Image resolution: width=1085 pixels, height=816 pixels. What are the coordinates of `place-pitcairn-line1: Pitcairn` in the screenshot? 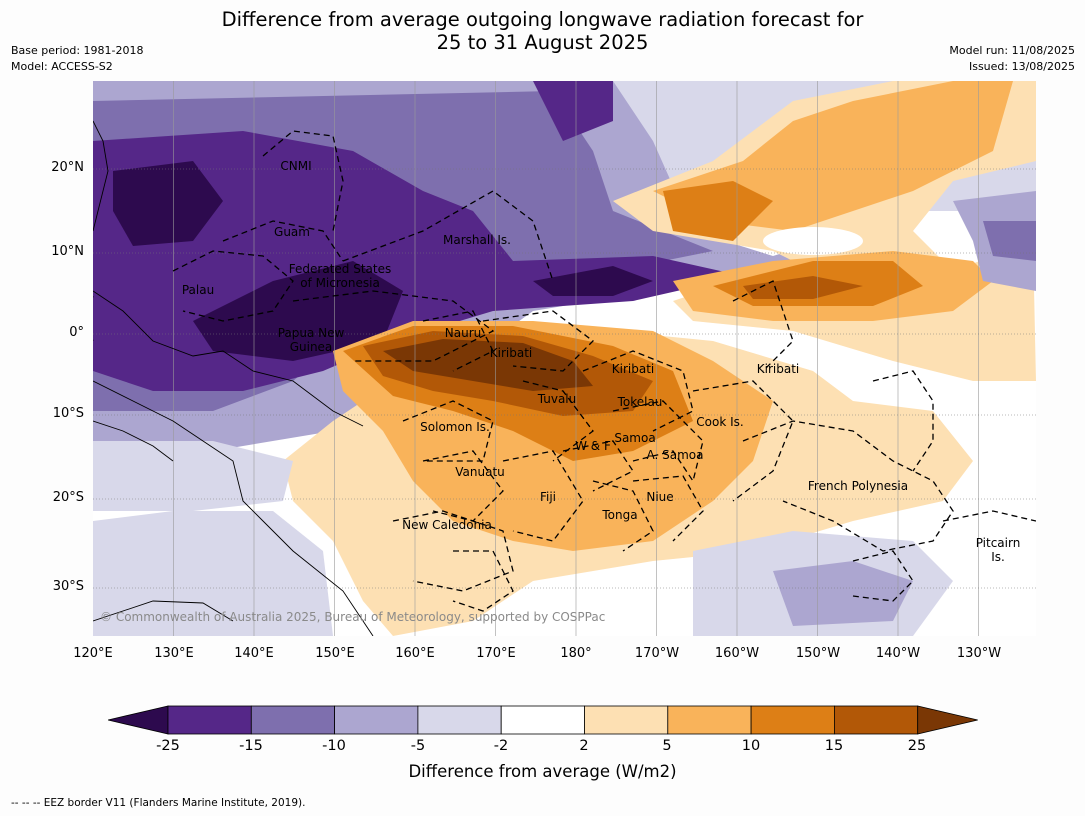 It's located at (998, 543).